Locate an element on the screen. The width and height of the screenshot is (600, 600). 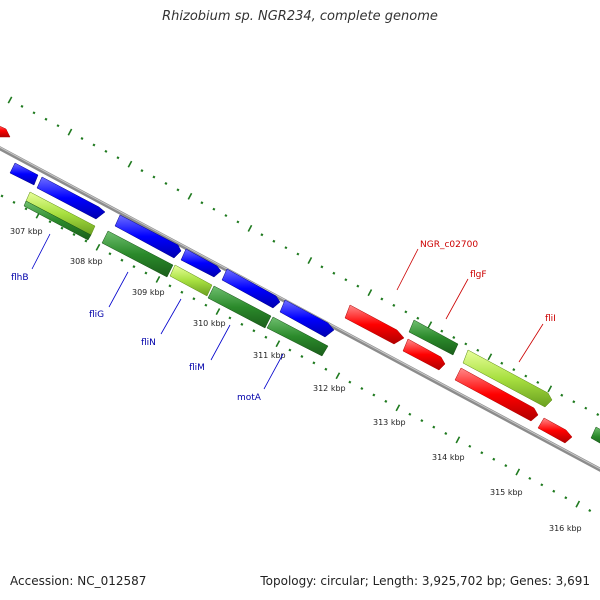
gene-arrow-red-edge is located at coordinates (5, 131).